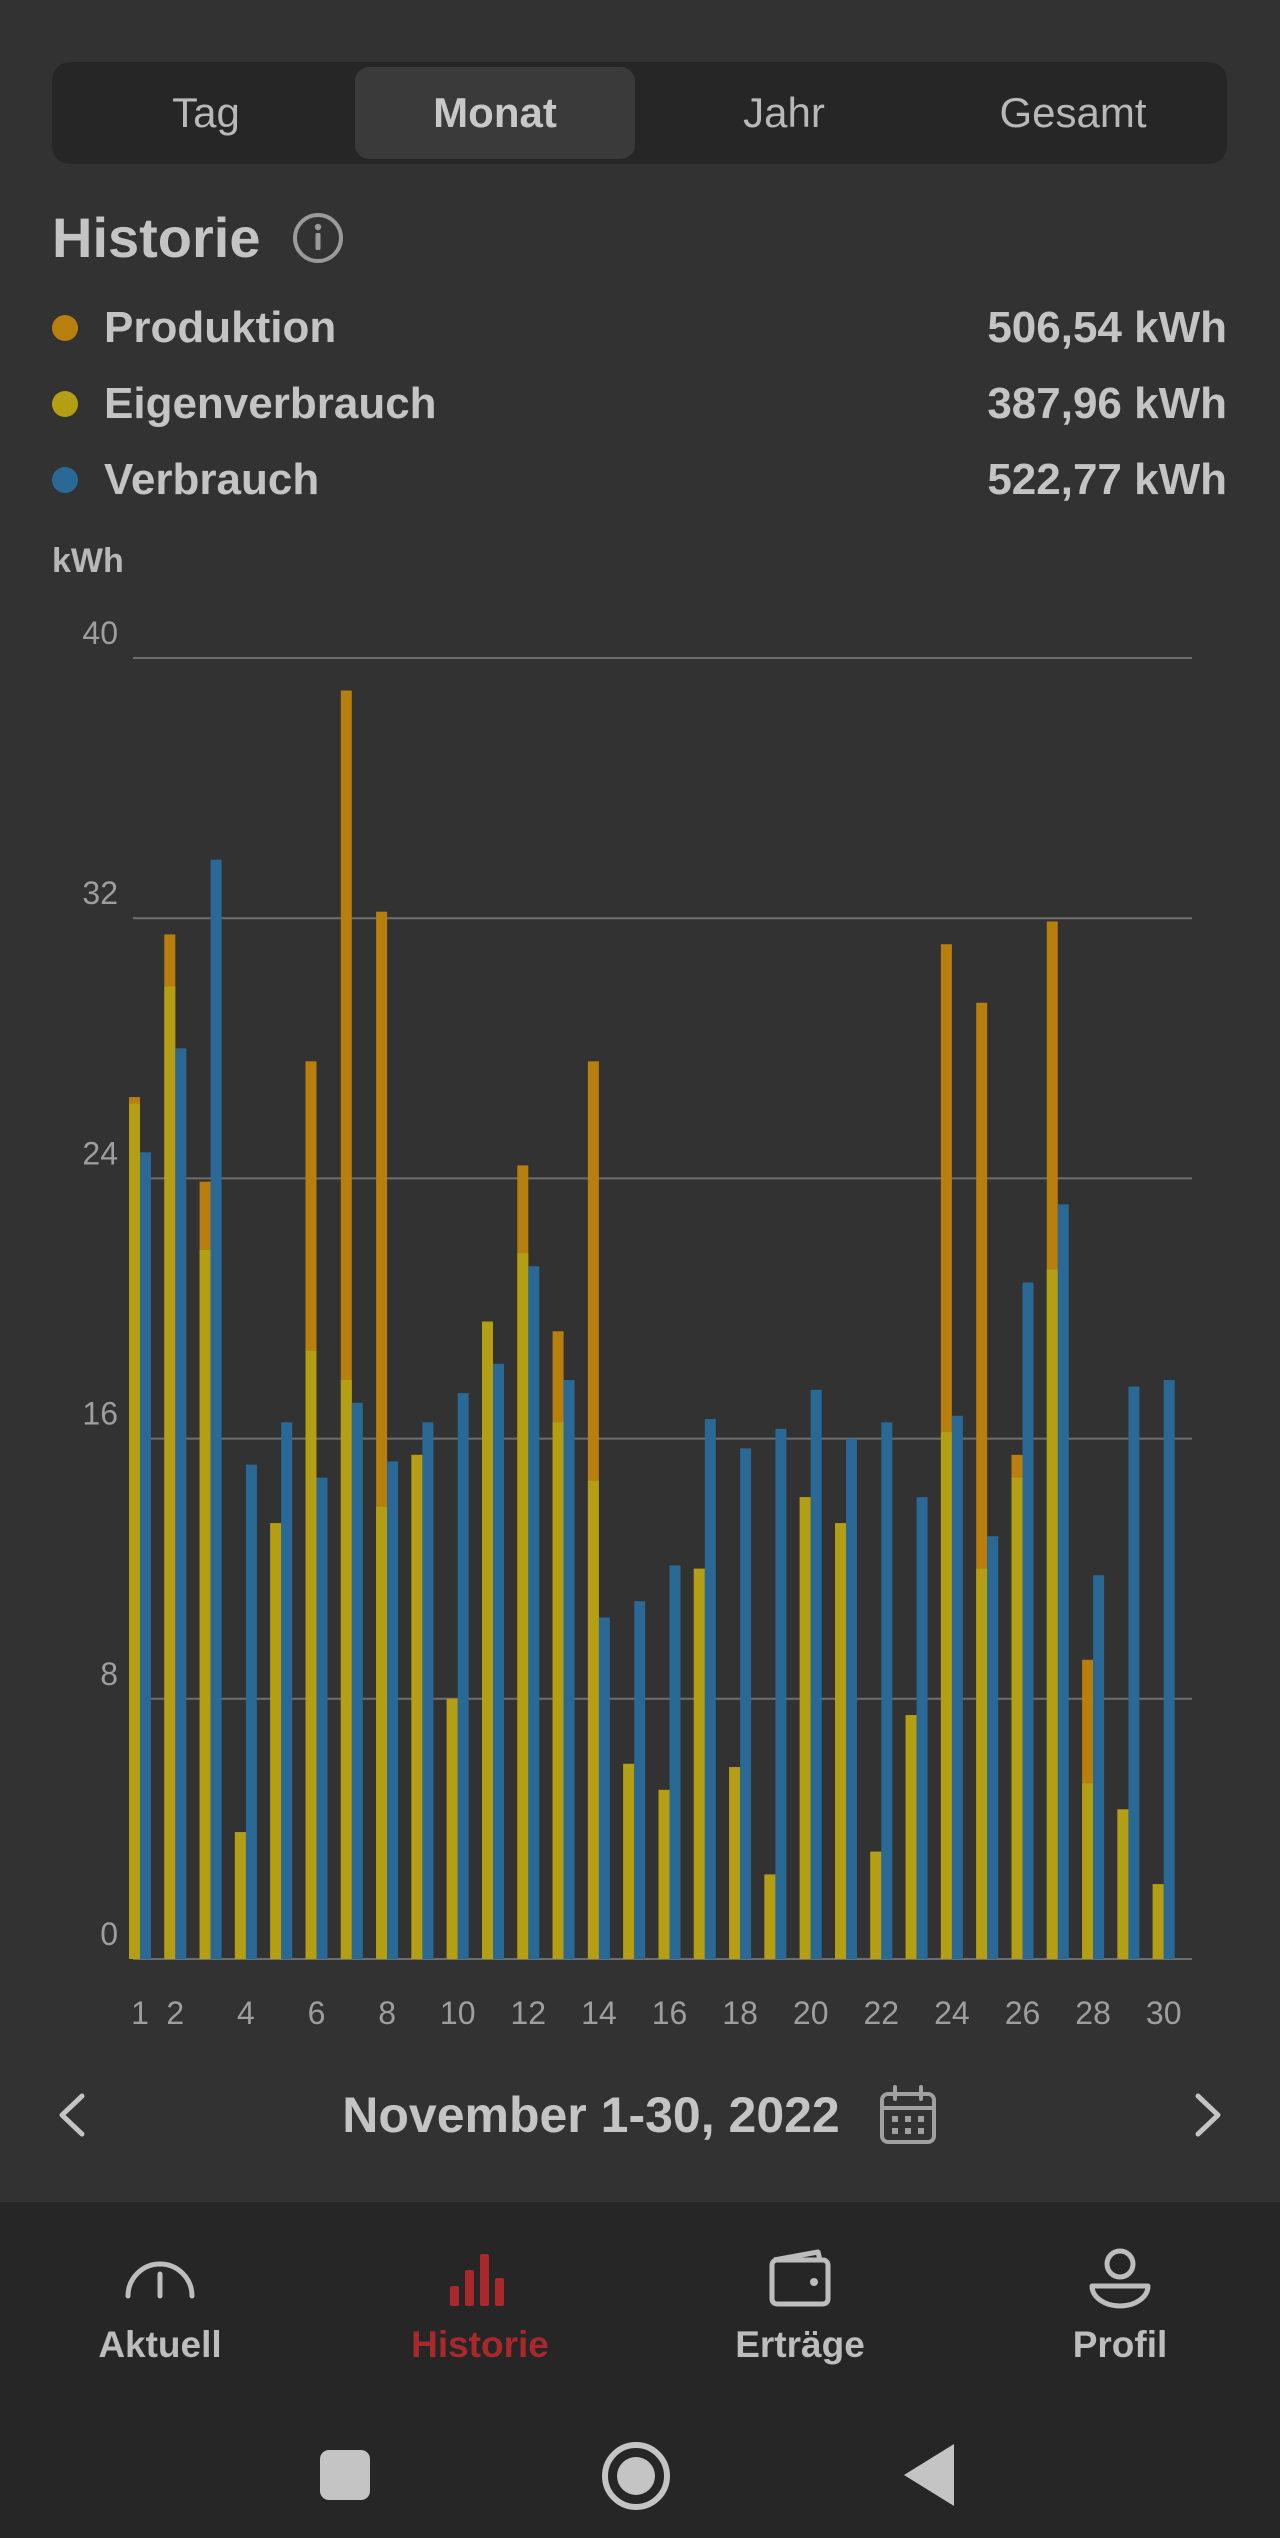 Image resolution: width=1280 pixels, height=2538 pixels. Describe the element at coordinates (1107, 327) in the screenshot. I see `legend-value-produktion: 506,54 kWh` at that location.